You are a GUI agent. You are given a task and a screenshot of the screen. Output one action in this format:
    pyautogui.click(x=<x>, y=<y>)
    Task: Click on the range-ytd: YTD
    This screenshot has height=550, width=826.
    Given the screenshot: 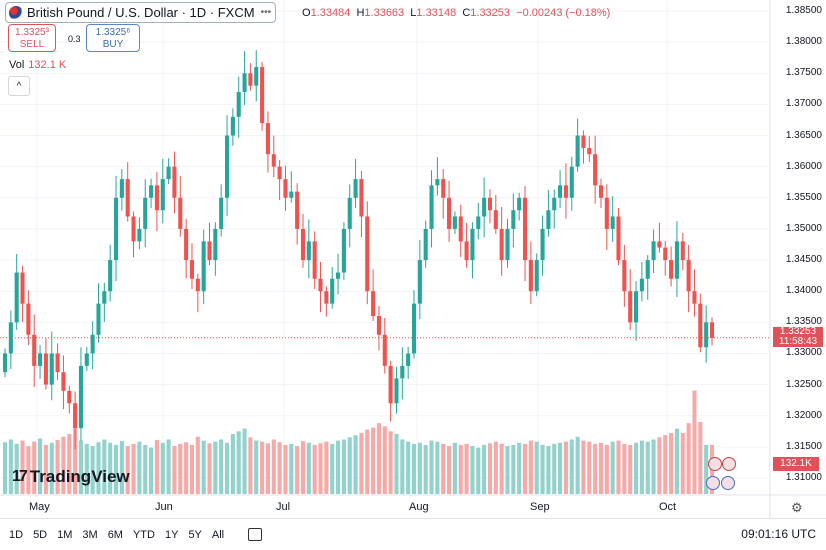 What is the action you would take?
    pyautogui.click(x=143, y=534)
    